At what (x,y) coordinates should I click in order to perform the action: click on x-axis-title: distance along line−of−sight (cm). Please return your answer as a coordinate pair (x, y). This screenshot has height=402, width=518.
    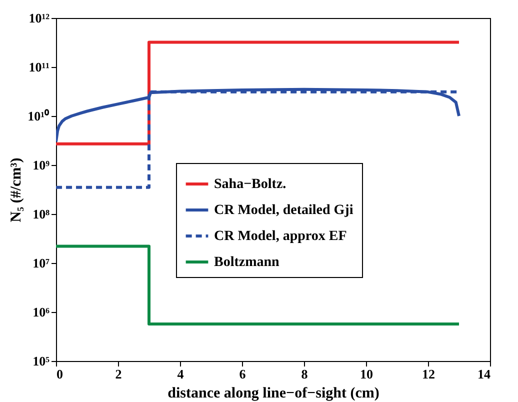
    Looking at the image, I should click on (274, 394).